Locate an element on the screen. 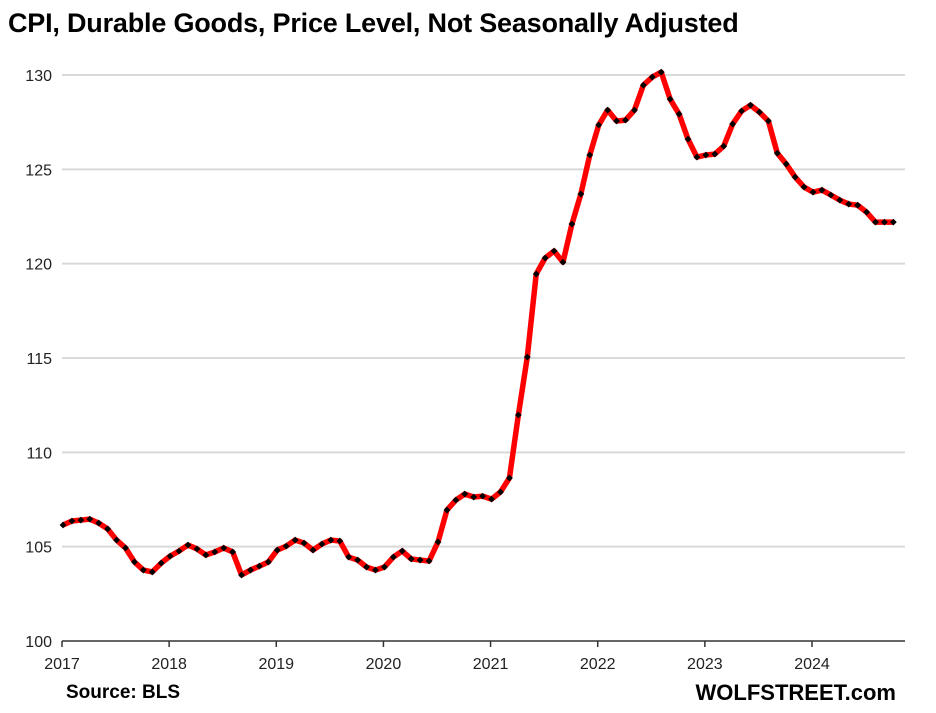  x-tick-label: 2019 is located at coordinates (276, 664).